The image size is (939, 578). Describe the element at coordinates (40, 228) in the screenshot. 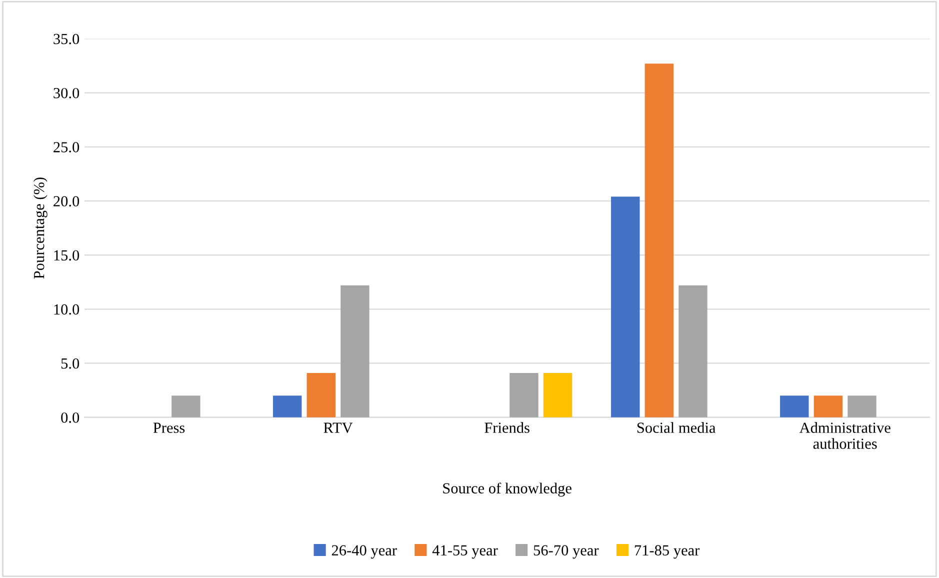

I see `y-axis-title: Pourcentage (%)` at that location.